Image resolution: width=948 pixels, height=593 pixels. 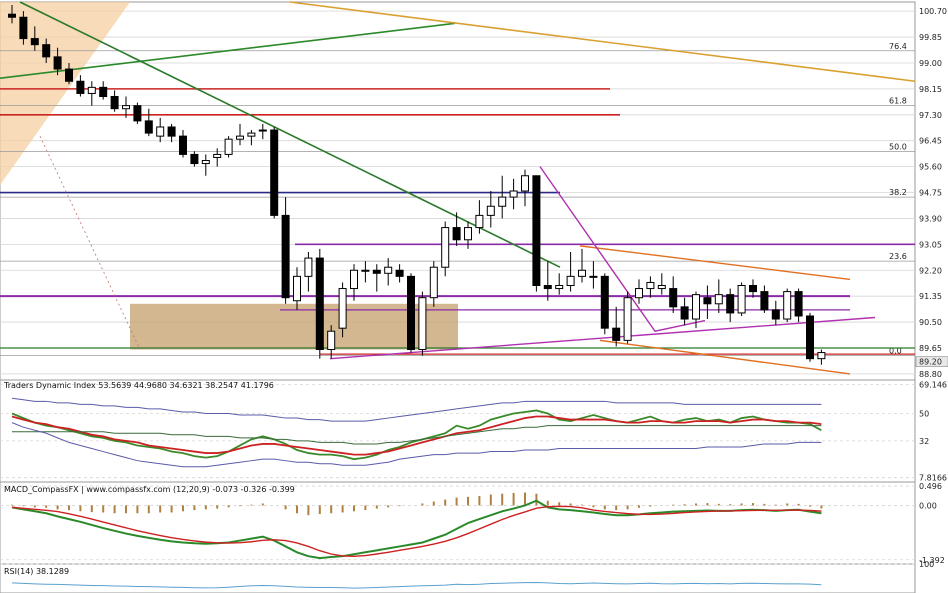 I want to click on rsi-indicator-label: RSI(14) 38.1289, so click(x=36, y=571).